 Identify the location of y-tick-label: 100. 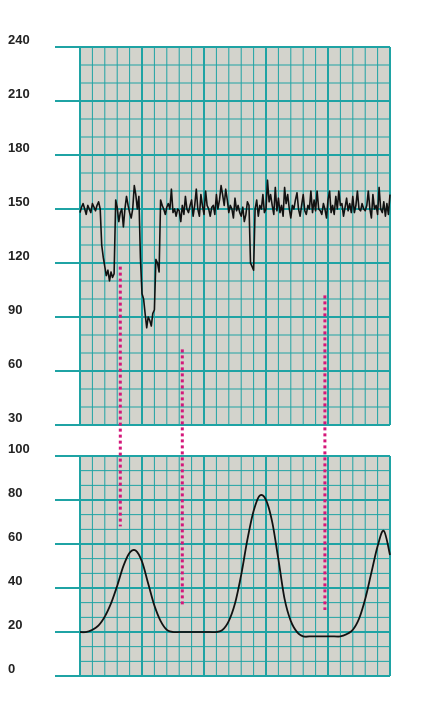
(19, 448).